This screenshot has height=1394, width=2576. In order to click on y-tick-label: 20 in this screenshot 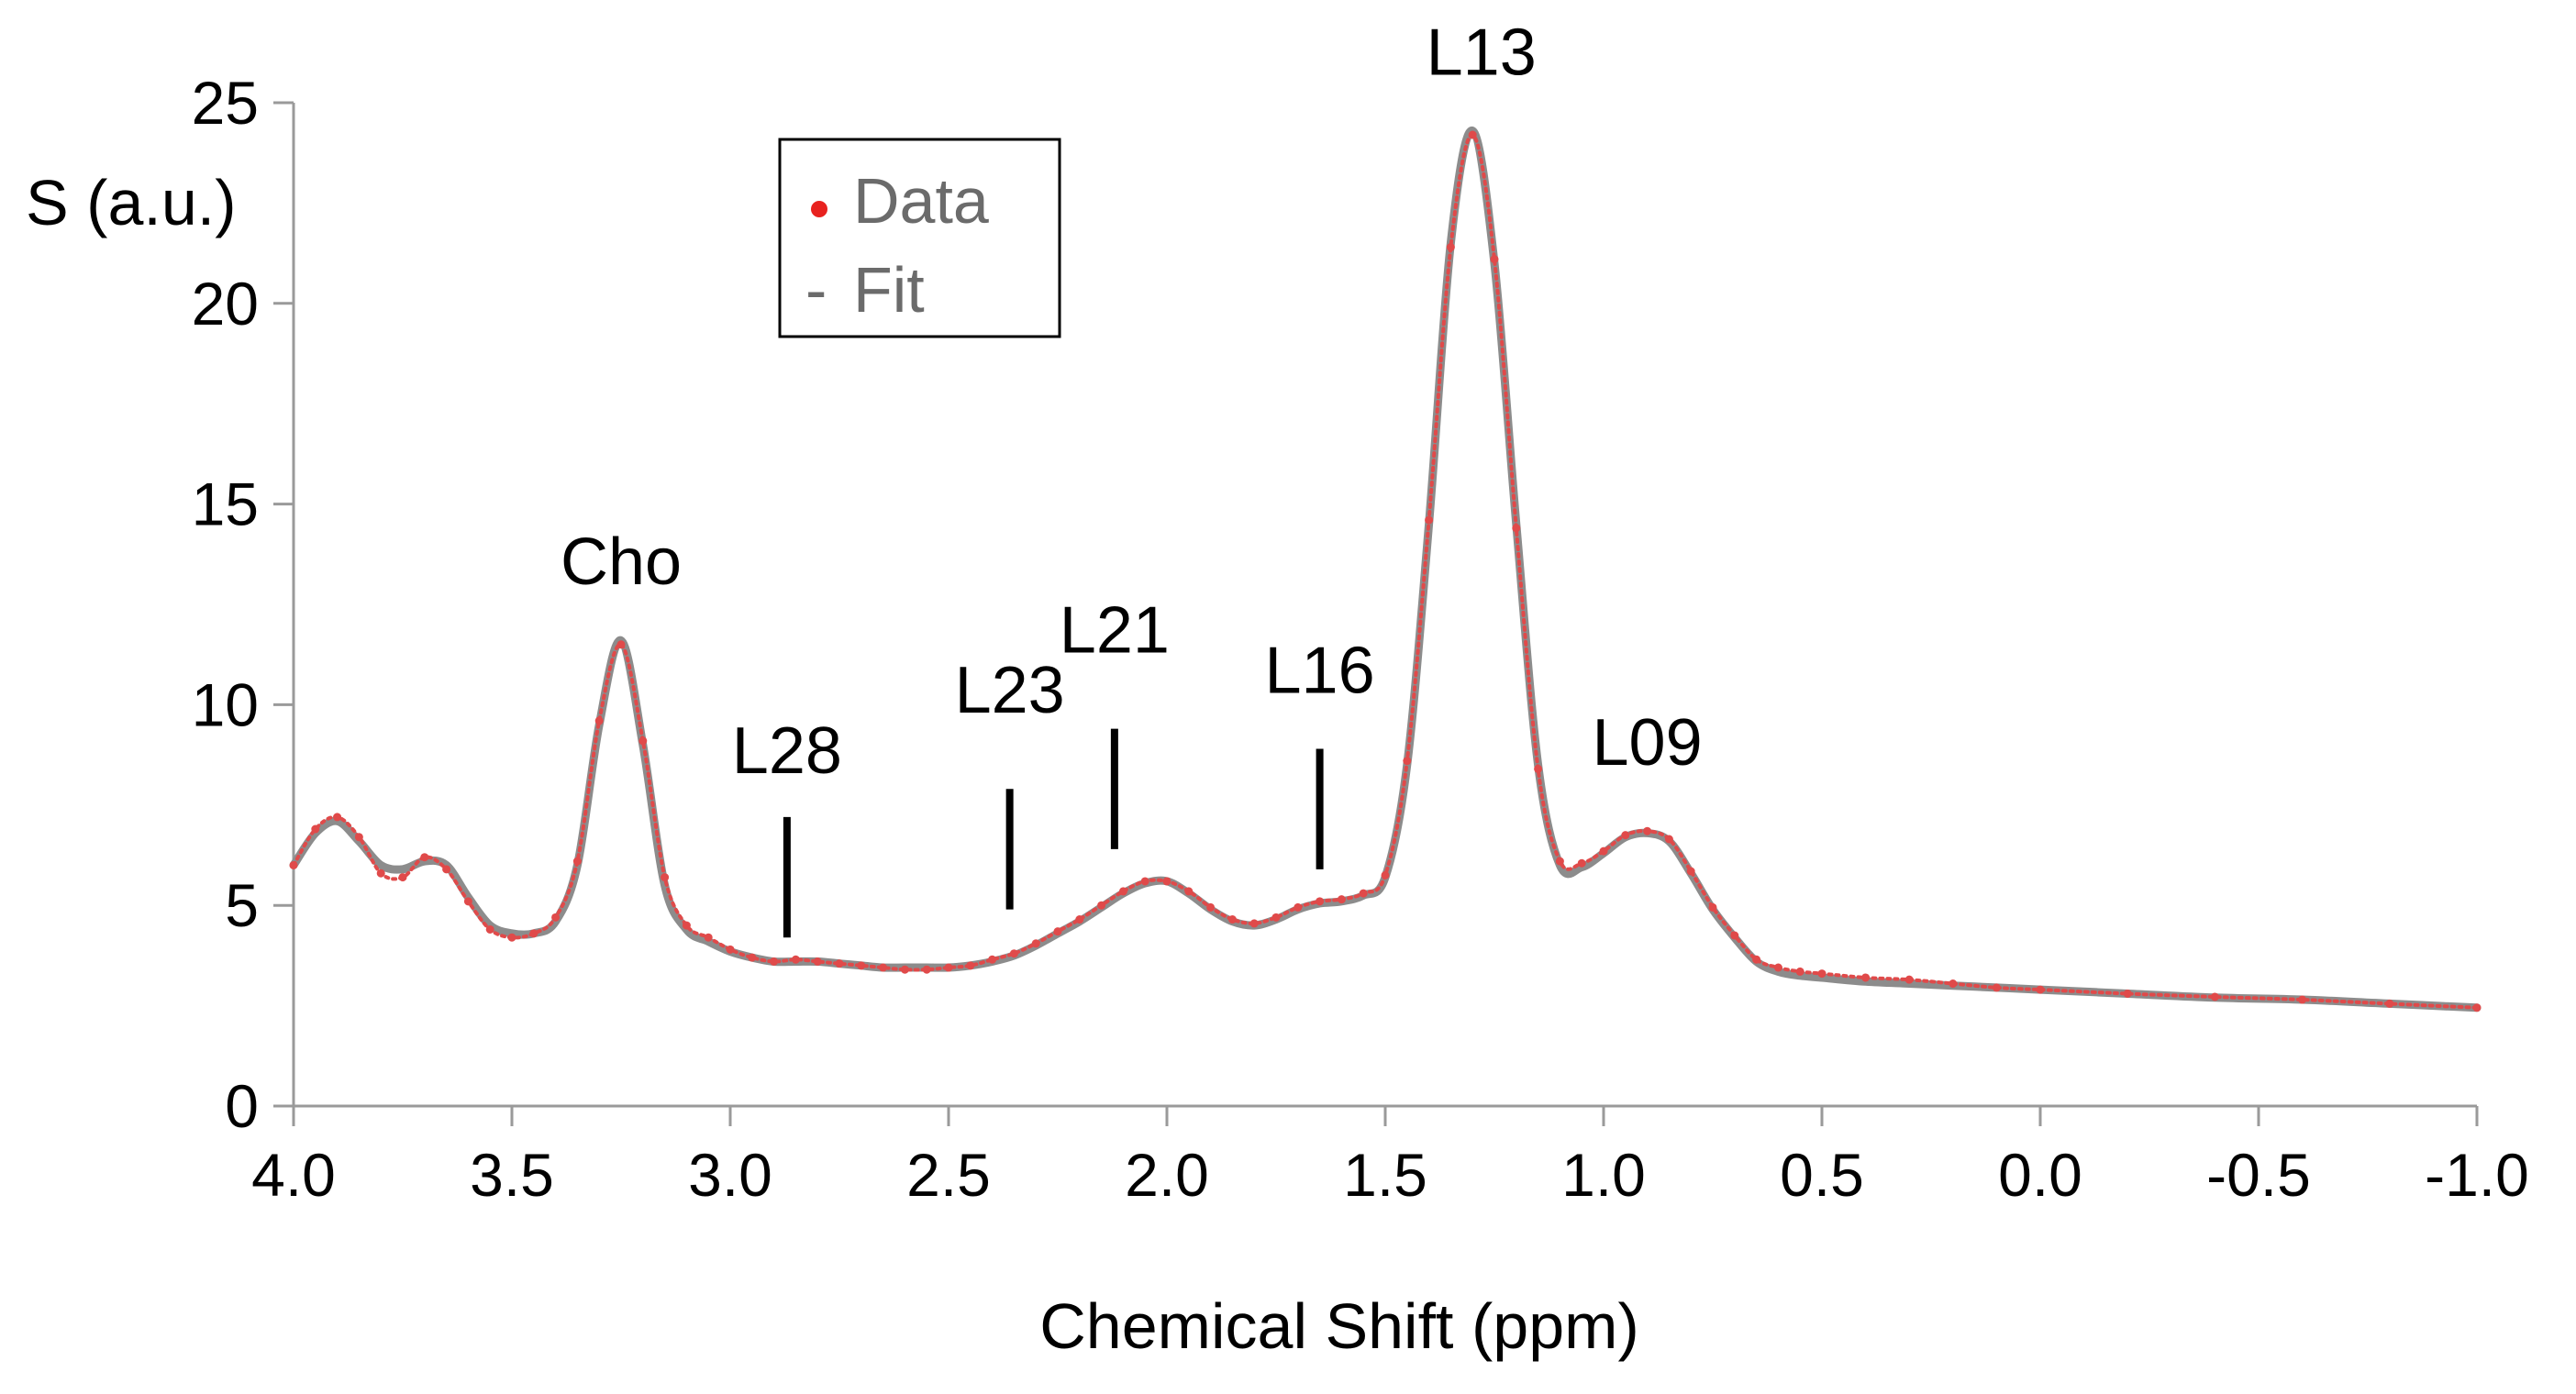, I will do `click(225, 303)`.